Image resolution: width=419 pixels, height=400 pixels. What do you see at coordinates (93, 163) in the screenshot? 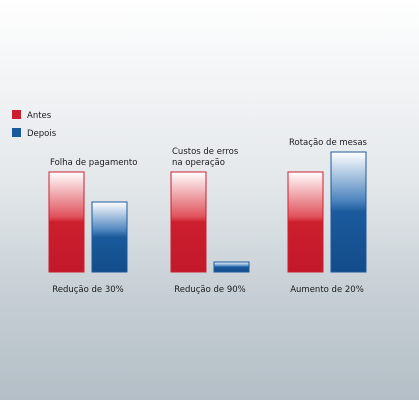
I see `category-title-1: Folha de pagamento` at bounding box center [93, 163].